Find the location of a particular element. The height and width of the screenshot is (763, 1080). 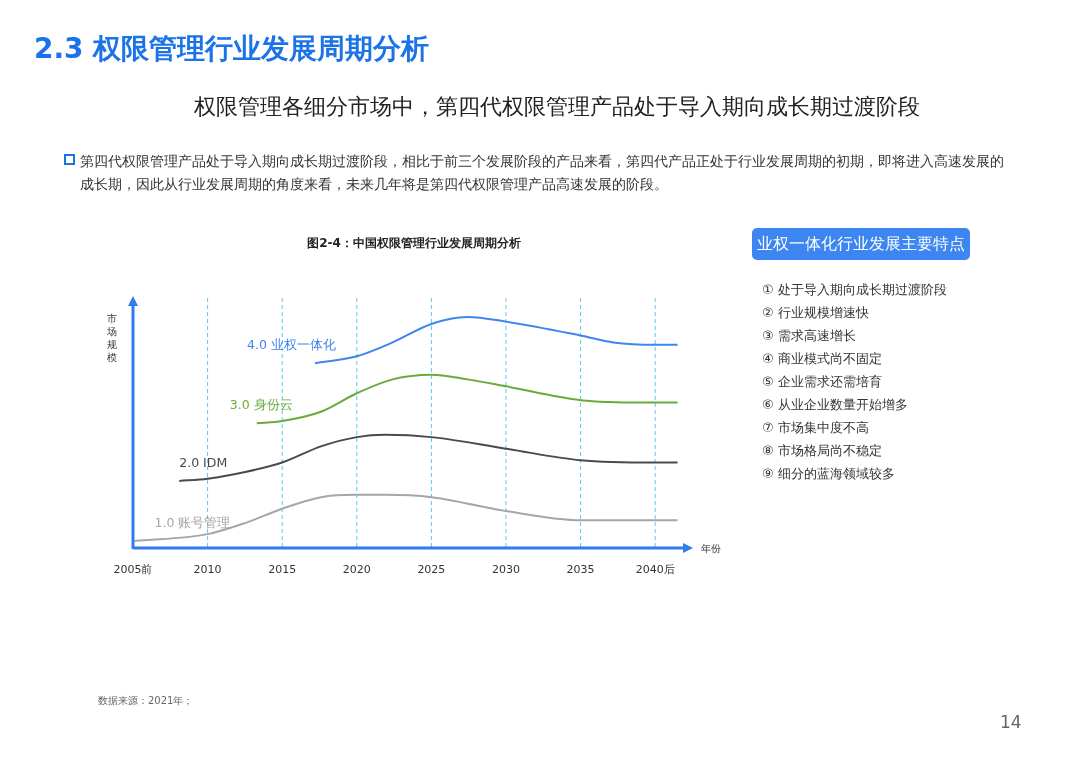

series-label: 2.0 IDM is located at coordinates (203, 463).